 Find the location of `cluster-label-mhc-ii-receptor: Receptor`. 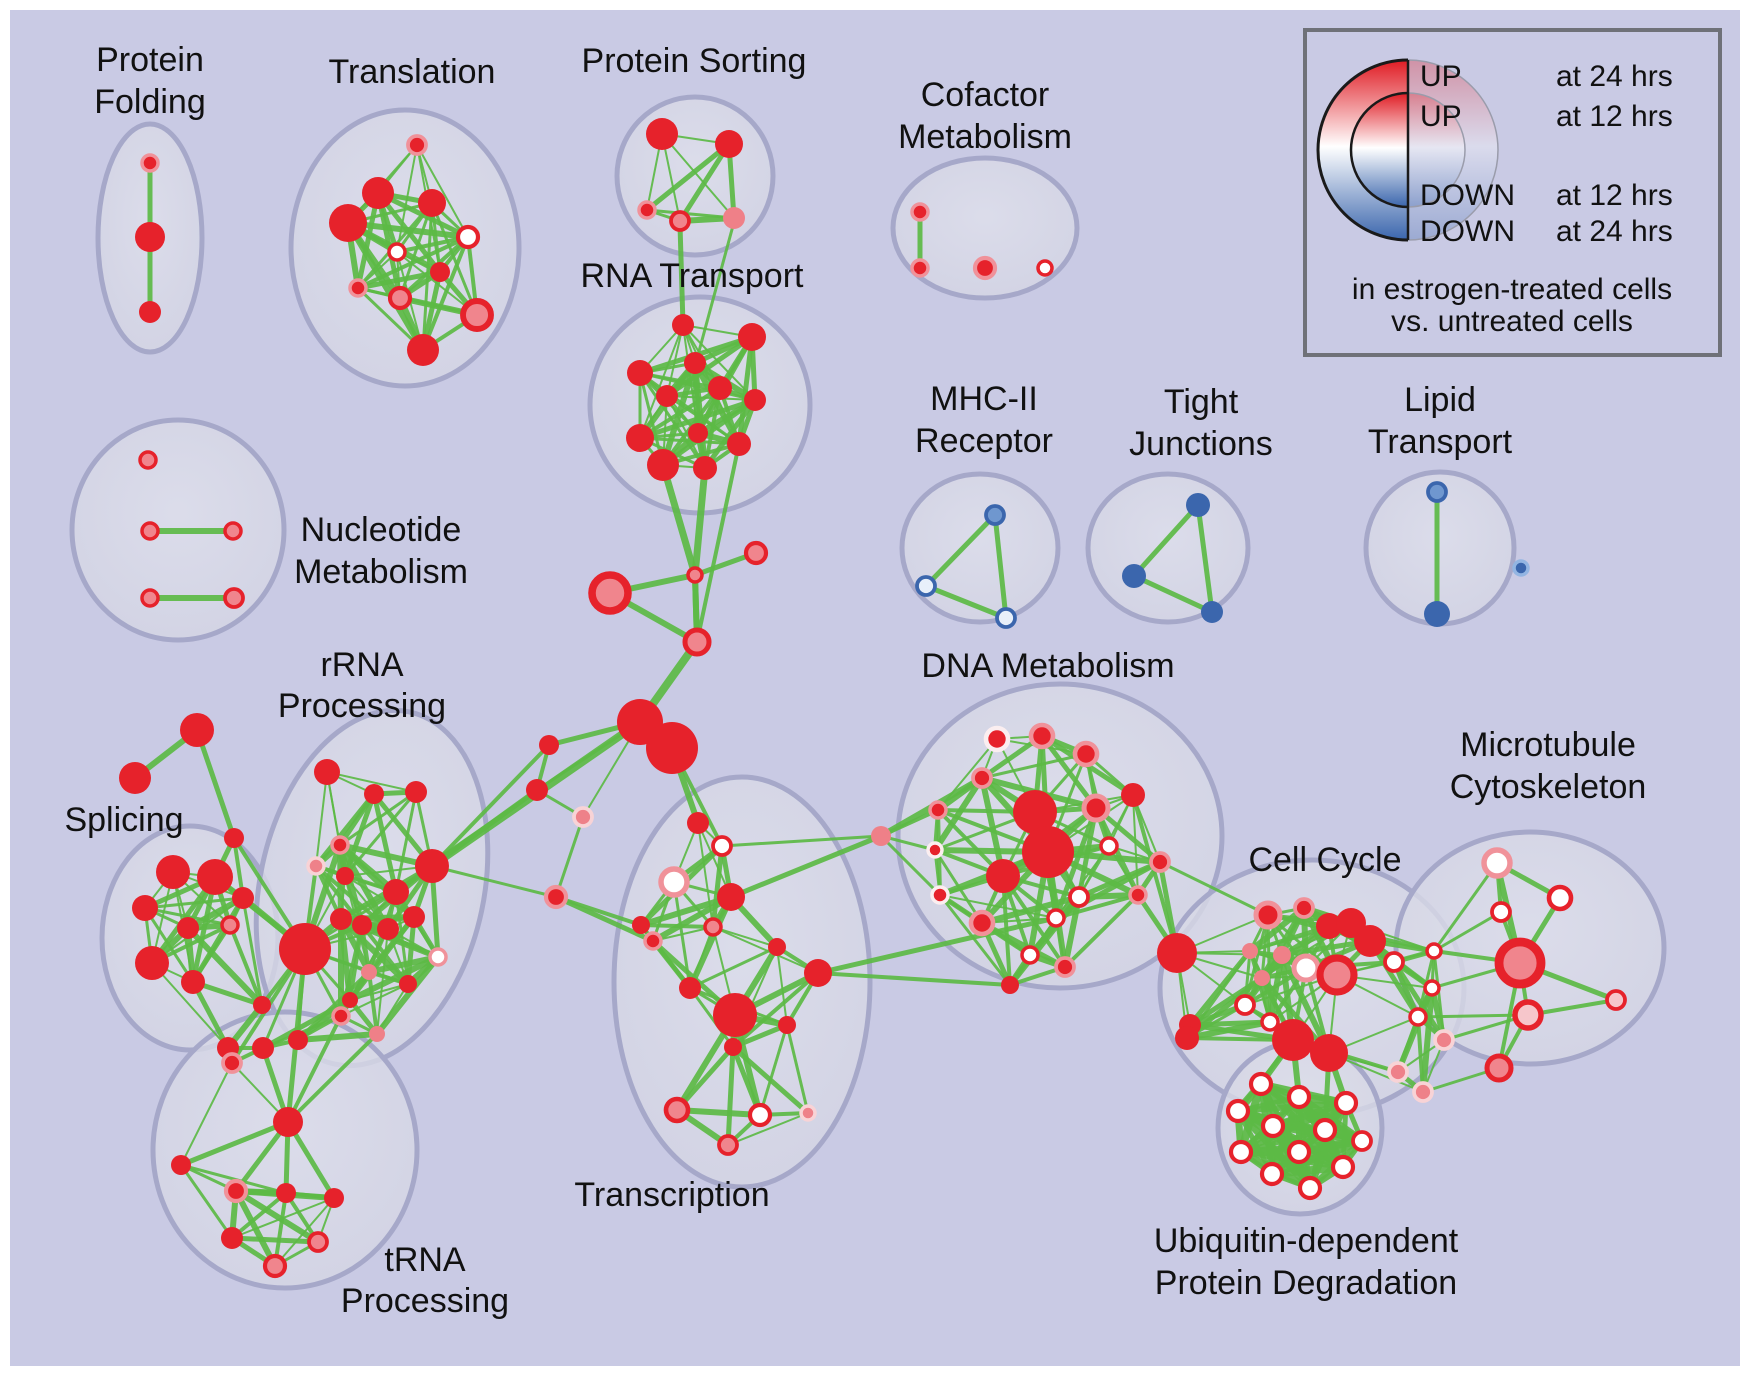

cluster-label-mhc-ii-receptor: Receptor is located at coordinates (984, 441).